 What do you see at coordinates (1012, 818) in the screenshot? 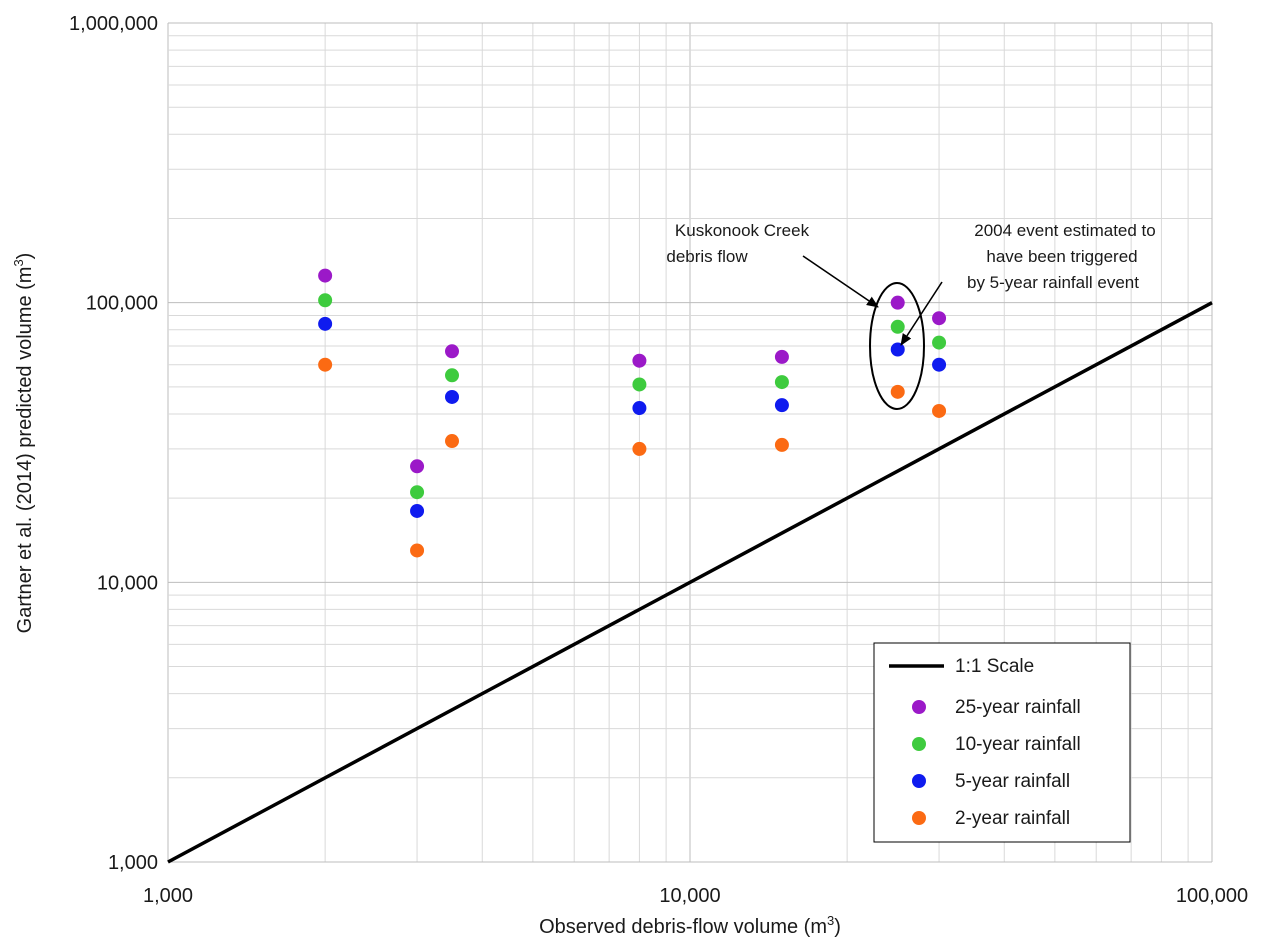
I see `legend-label-2-year: 2-year rainfall` at bounding box center [1012, 818].